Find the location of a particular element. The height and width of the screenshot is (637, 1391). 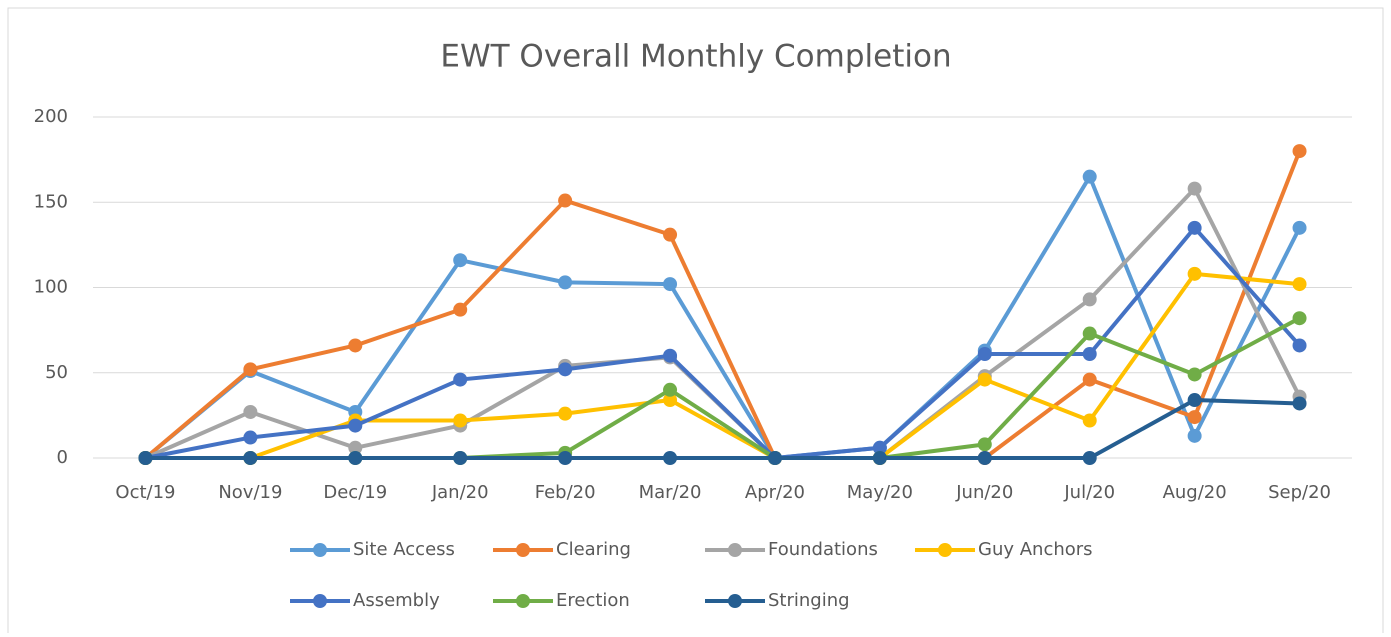

x-tick-label: Sep/20 is located at coordinates (1299, 492).